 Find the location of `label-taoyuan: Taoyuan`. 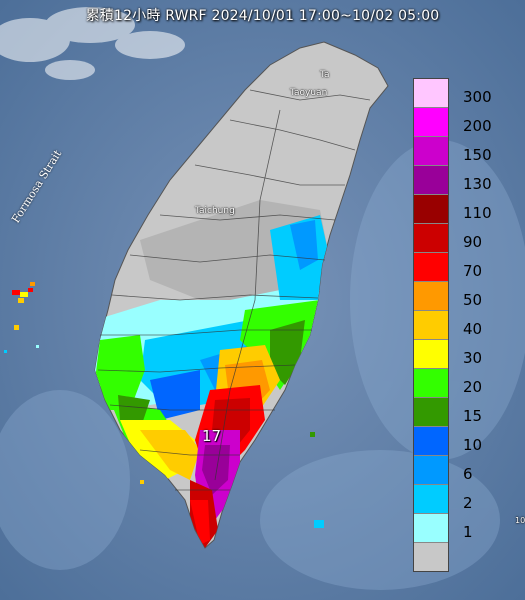

label-taoyuan: Taoyuan is located at coordinates (309, 93).